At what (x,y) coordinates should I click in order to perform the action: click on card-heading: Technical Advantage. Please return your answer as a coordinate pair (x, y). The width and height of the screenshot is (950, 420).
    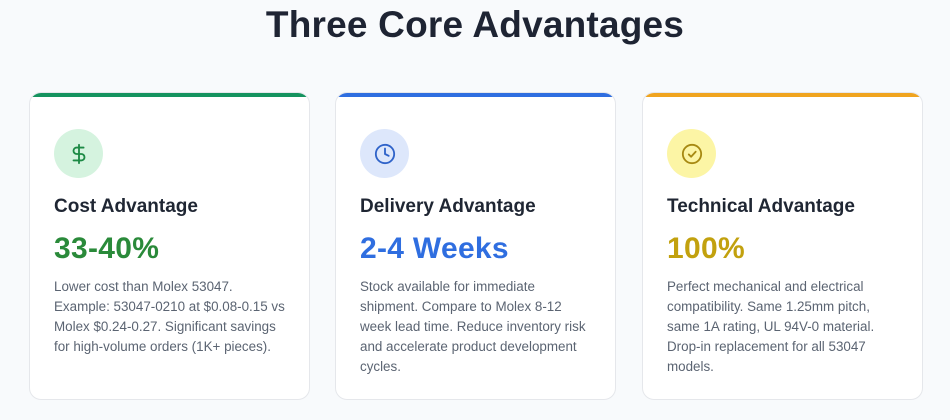
    Looking at the image, I should click on (761, 206).